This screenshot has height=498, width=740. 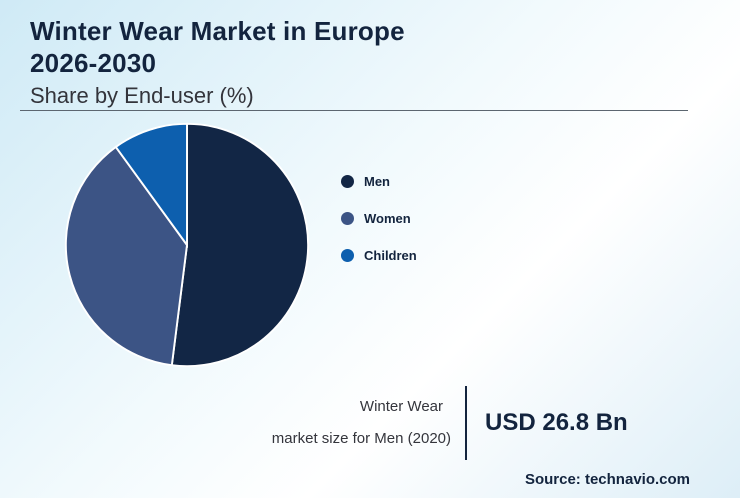 I want to click on annotation-divider-line, so click(x=466, y=423).